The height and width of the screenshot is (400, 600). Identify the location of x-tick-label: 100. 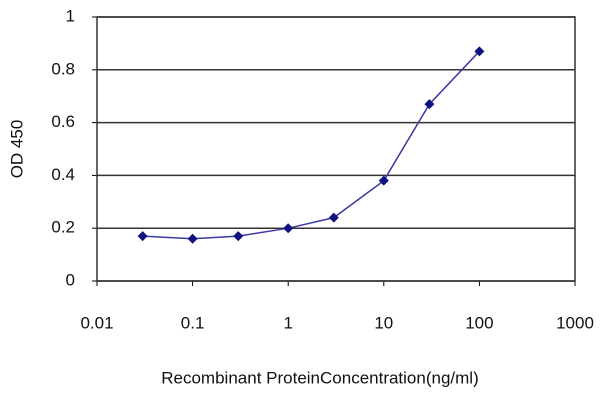
(479, 322).